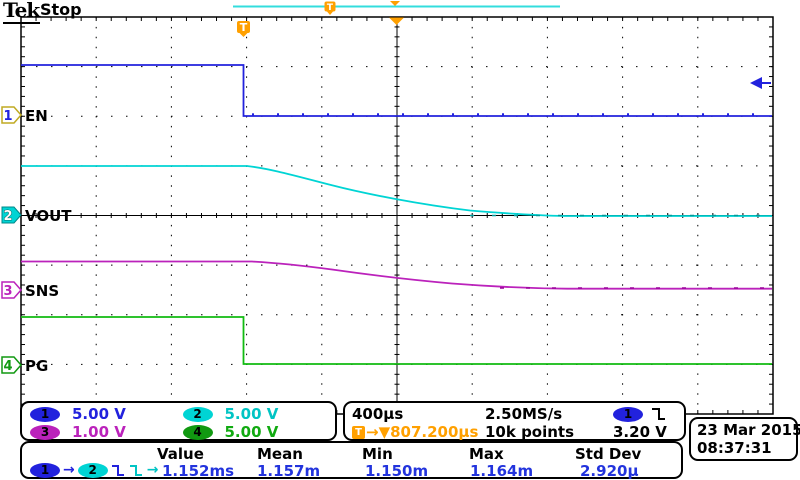 The width and height of the screenshot is (800, 480). I want to click on timebase-scale: 400µs, so click(378, 414).